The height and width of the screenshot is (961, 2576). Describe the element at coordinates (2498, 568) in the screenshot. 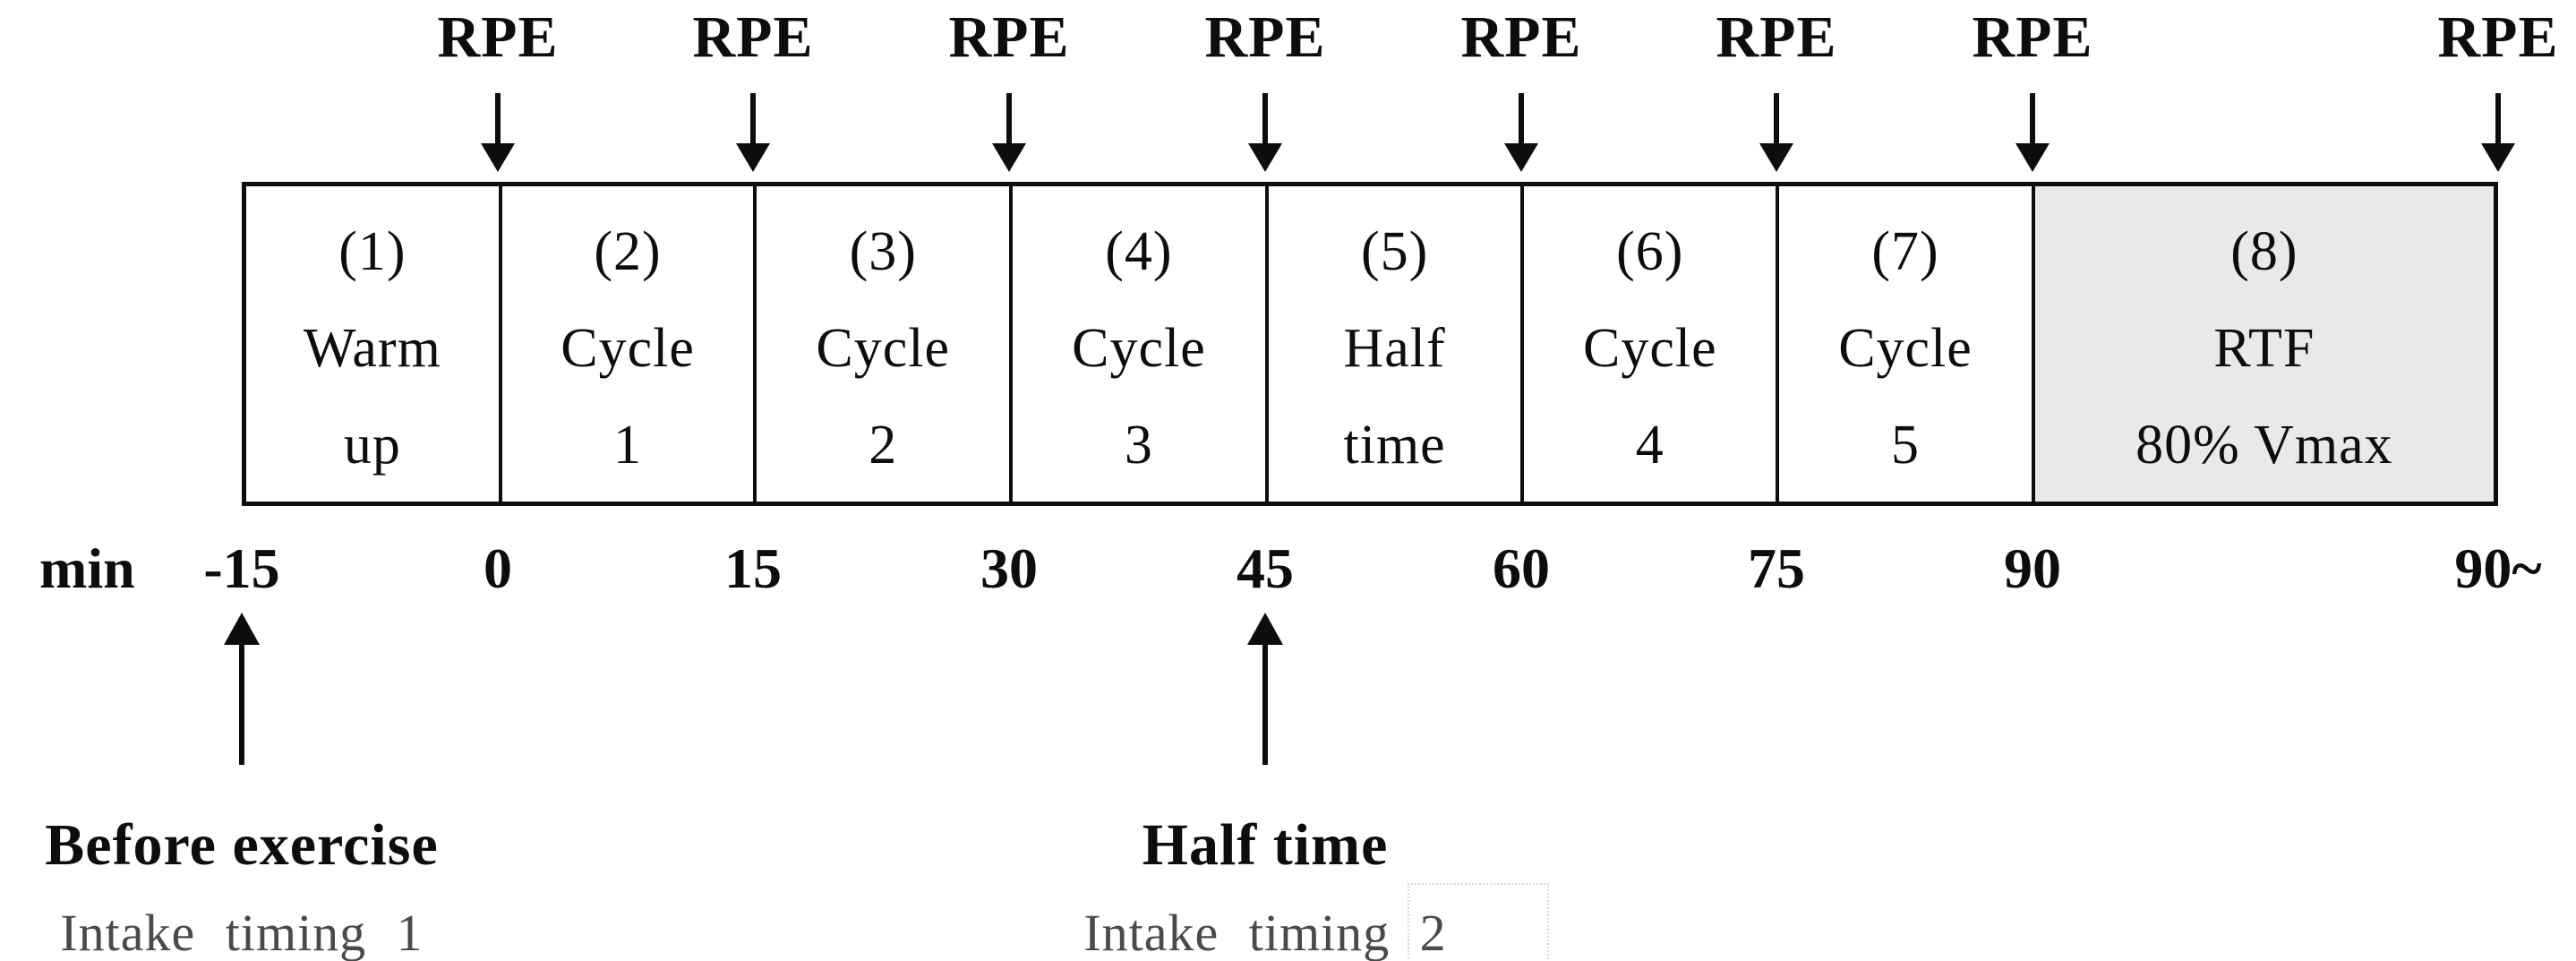

I see `time-tick-label: 90~` at that location.